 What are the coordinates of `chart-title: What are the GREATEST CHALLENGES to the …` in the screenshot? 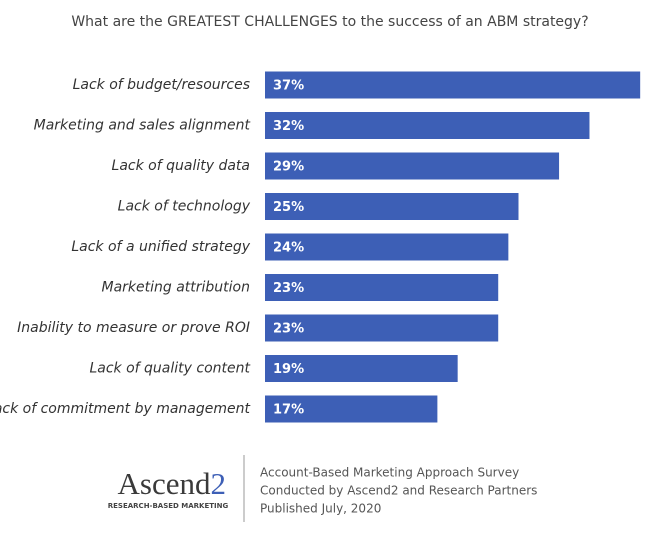 It's located at (329, 22).